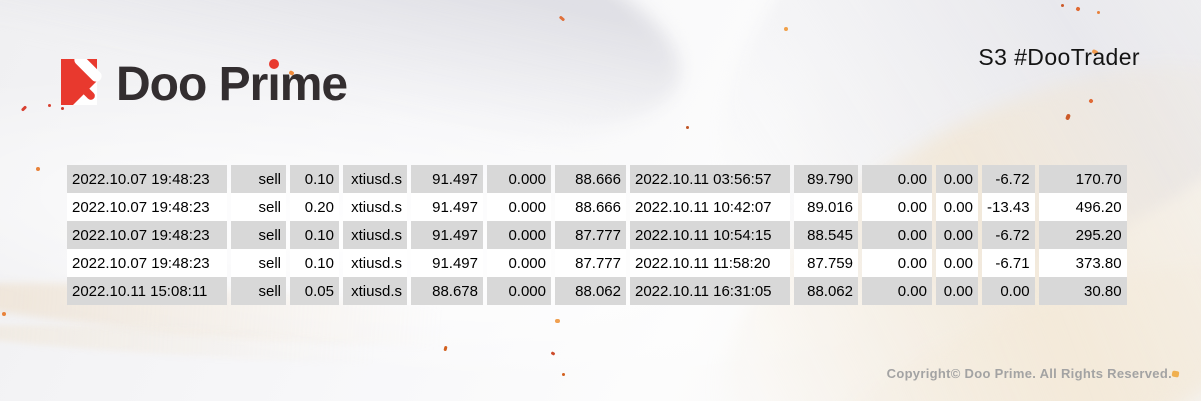 The image size is (1201, 401). What do you see at coordinates (1082, 207) in the screenshot?
I see `cell-profit: 496.20` at bounding box center [1082, 207].